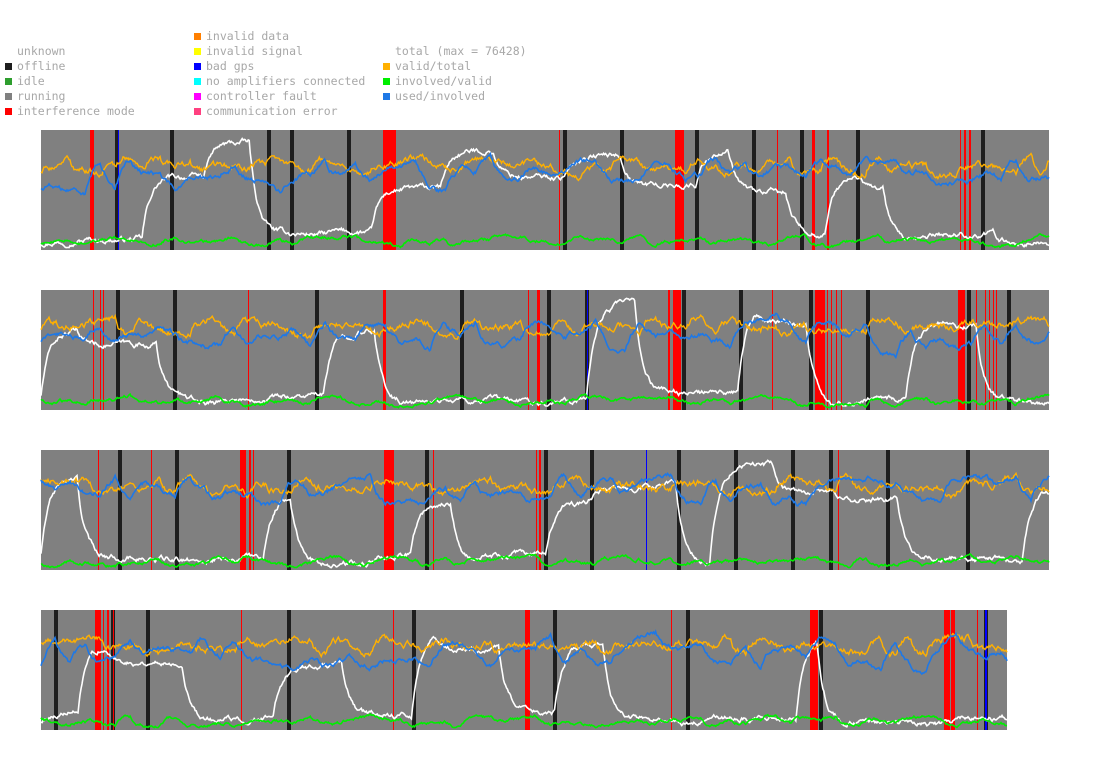 This screenshot has width=1095, height=764. What do you see at coordinates (279, 111) in the screenshot?
I see `legend-item: communication error` at bounding box center [279, 111].